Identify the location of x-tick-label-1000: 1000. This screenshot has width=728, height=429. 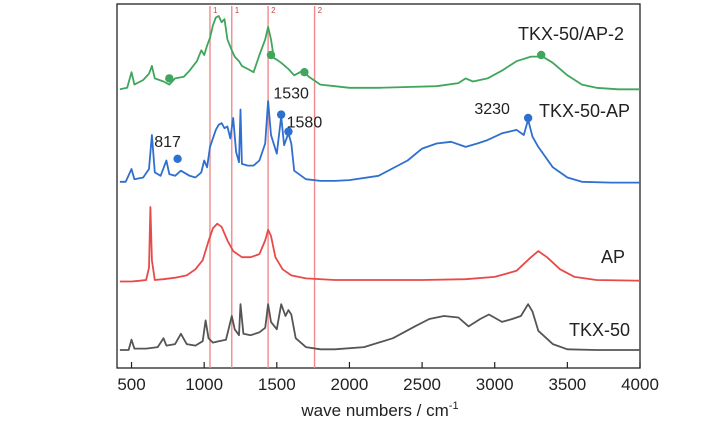
(204, 384).